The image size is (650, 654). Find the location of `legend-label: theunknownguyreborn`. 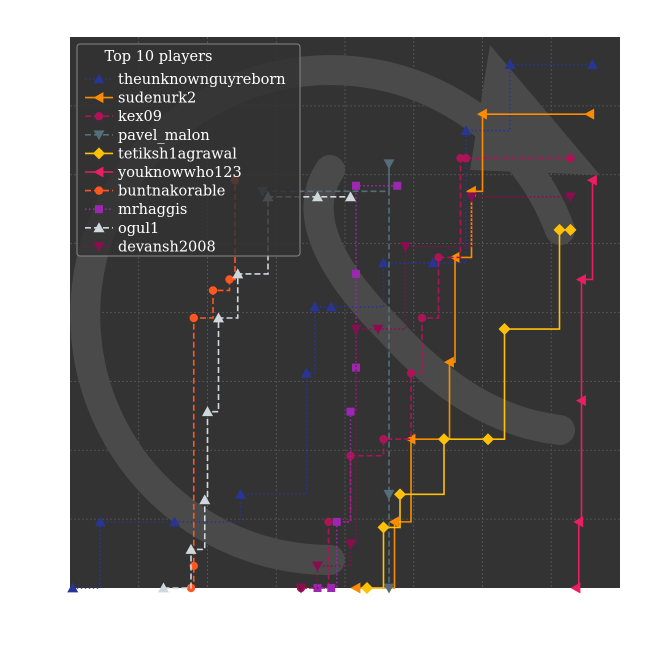

legend-label: theunknownguyreborn is located at coordinates (202, 80).